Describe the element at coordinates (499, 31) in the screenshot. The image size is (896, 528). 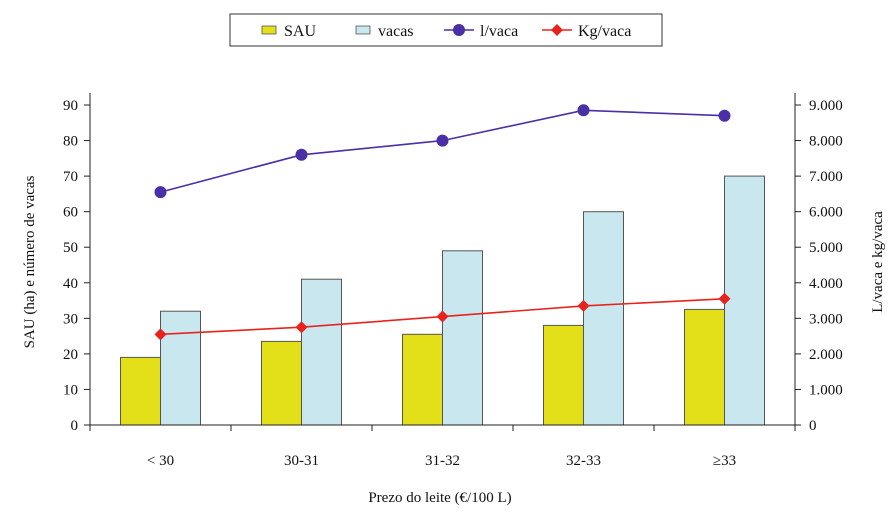
I see `legend-label-l-vaca: l/vaca` at that location.